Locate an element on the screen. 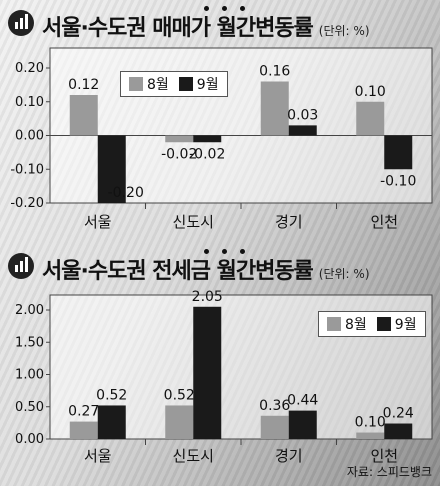  data-label: -0.20 is located at coordinates (126, 193).